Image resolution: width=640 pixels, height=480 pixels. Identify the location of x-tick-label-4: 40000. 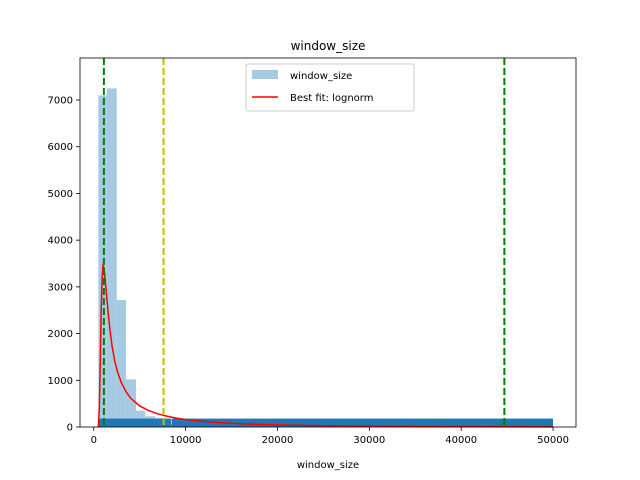
(461, 440).